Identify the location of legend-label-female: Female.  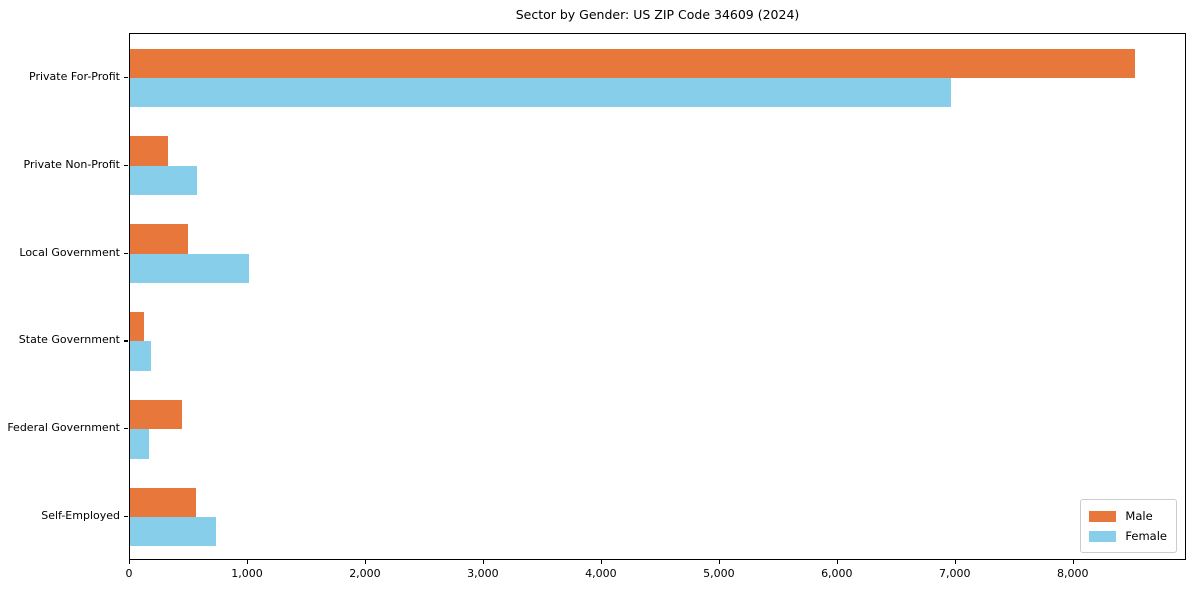
(1146, 536).